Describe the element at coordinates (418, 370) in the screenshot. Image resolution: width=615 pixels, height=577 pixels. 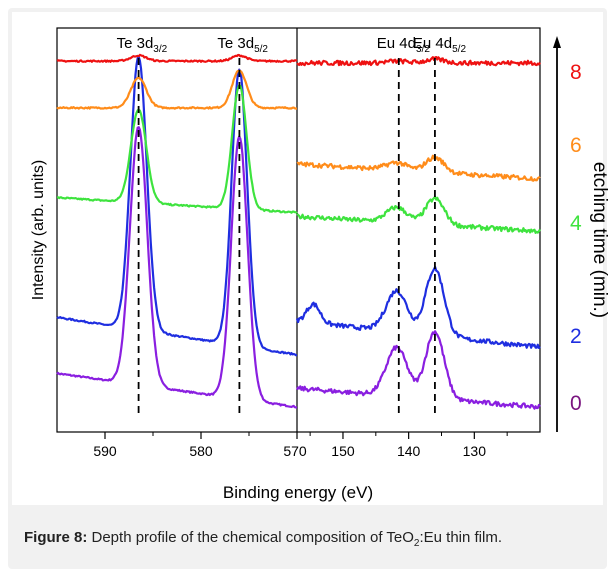
I see `series-line-0min` at that location.